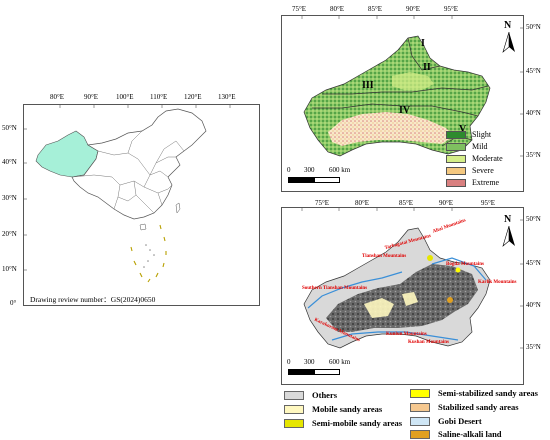  Describe the element at coordinates (406, 203) in the screenshot. I see `bottom-lon-label: 85°E` at that location.